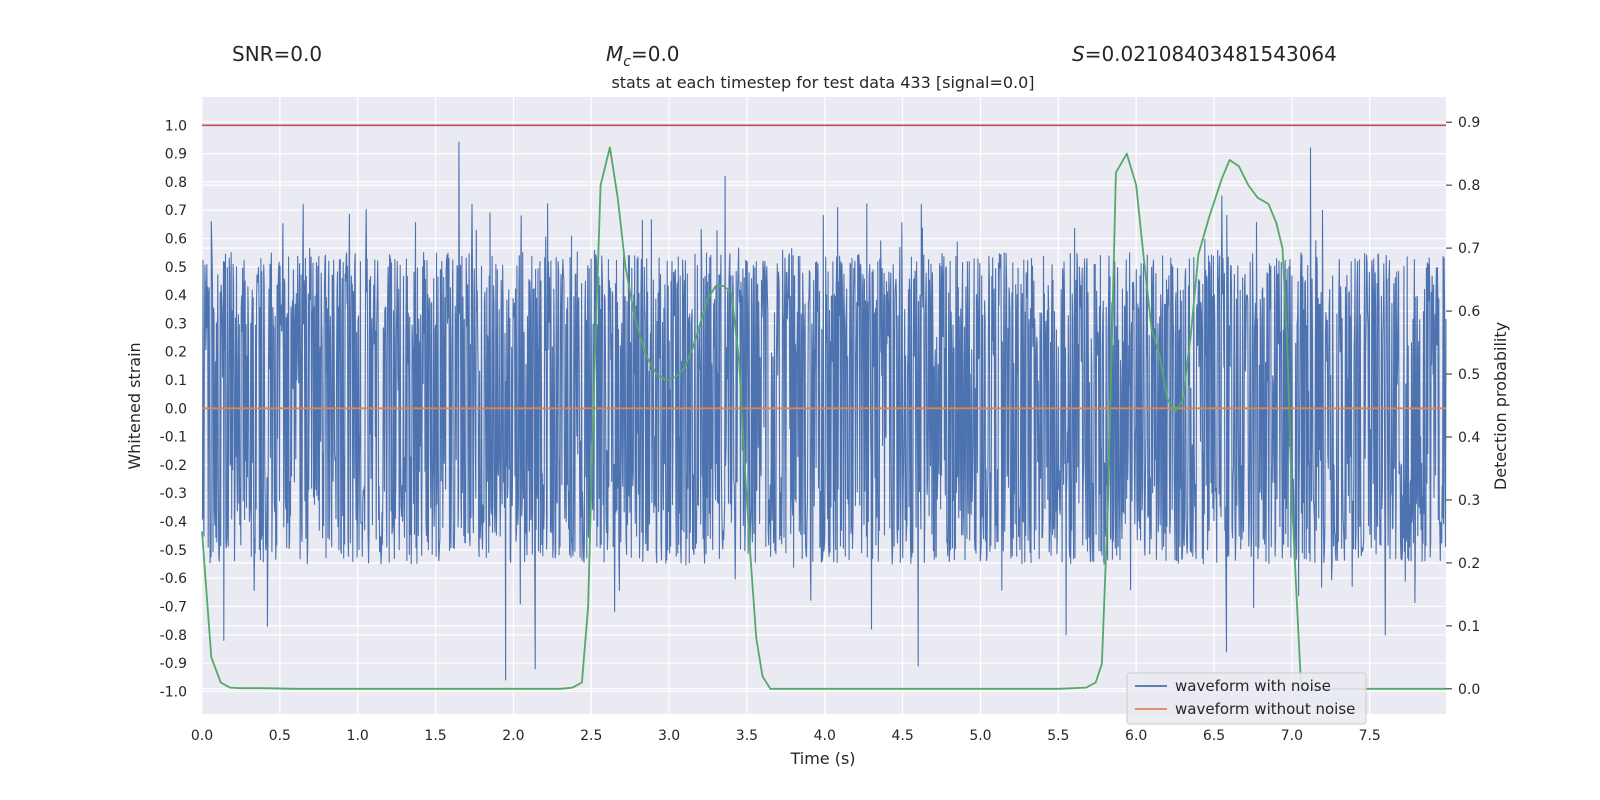 The image size is (1600, 800). Describe the element at coordinates (1265, 709) in the screenshot. I see `legend-label-clean: waveform without noise` at that location.